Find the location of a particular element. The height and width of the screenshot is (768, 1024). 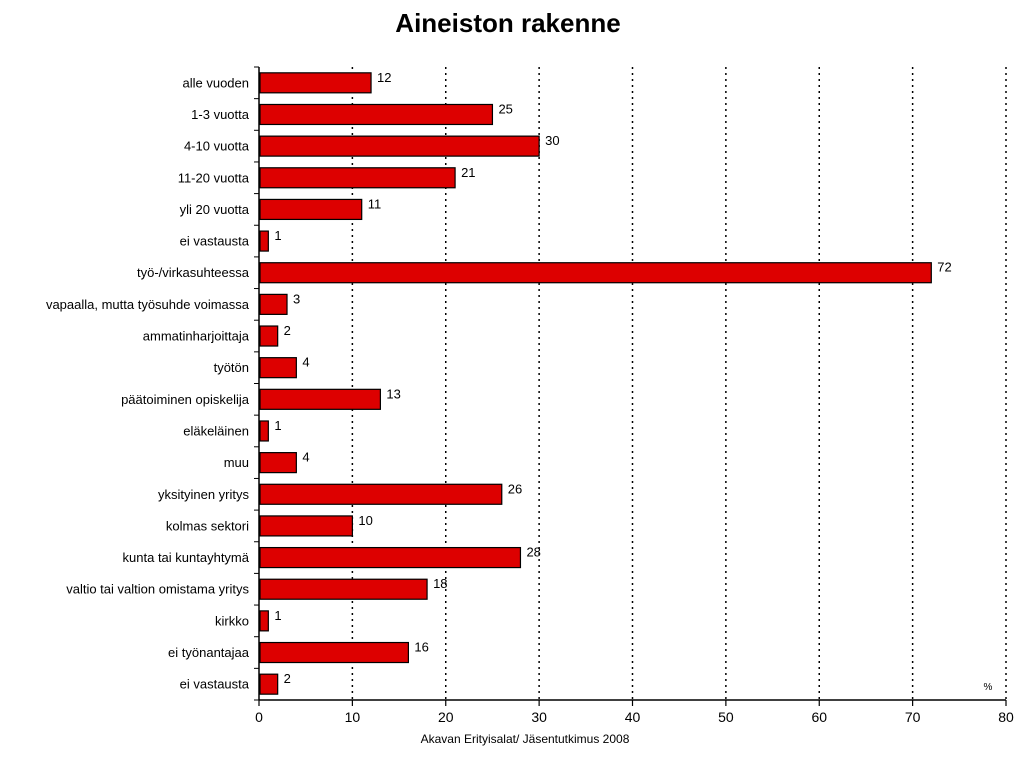

category-label-2: 4-10 vuotta is located at coordinates (217, 146).